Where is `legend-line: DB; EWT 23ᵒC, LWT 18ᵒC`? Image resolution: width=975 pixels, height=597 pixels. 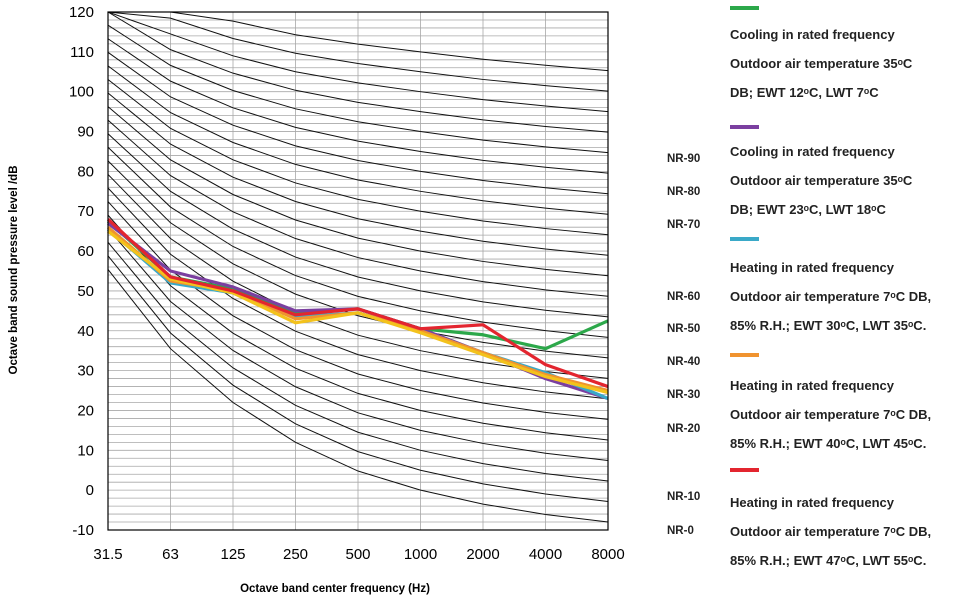 legend-line: DB; EWT 23ᵒC, LWT 18ᵒC is located at coordinates (808, 209).